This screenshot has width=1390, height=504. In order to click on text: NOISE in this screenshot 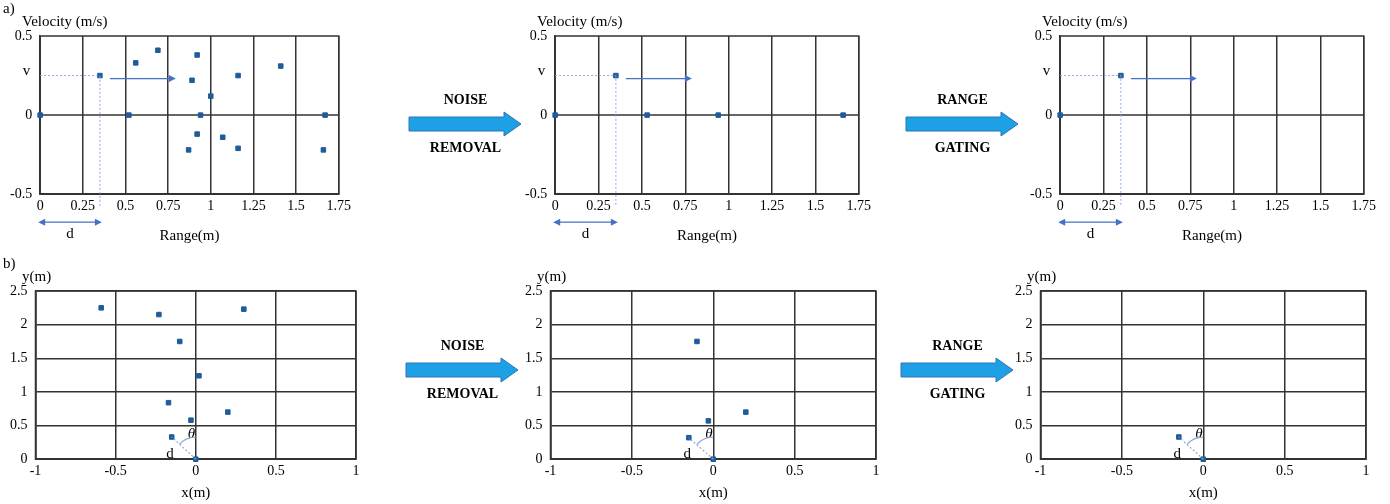, I will do `click(462, 346)`.